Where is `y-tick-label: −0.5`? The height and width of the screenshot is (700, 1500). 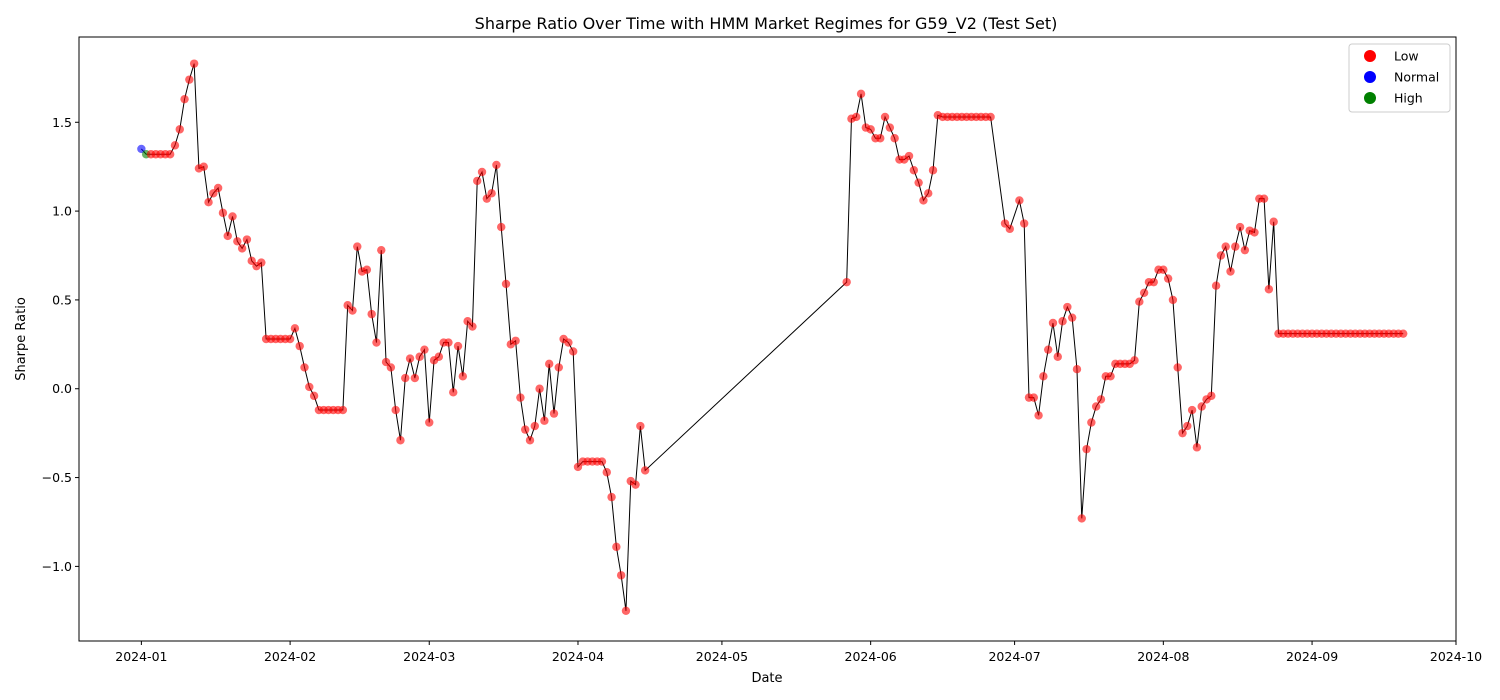 y-tick-label: −0.5 is located at coordinates (57, 477).